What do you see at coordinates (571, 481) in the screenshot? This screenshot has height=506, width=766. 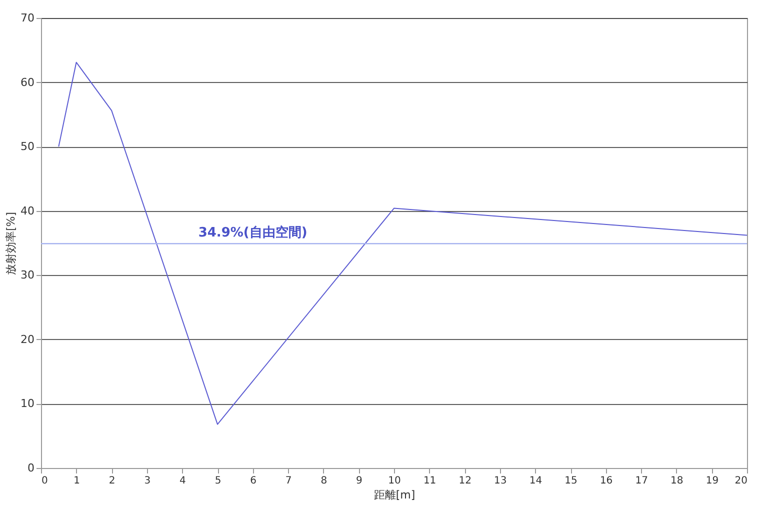 I see `x-tick-label: 15` at bounding box center [571, 481].